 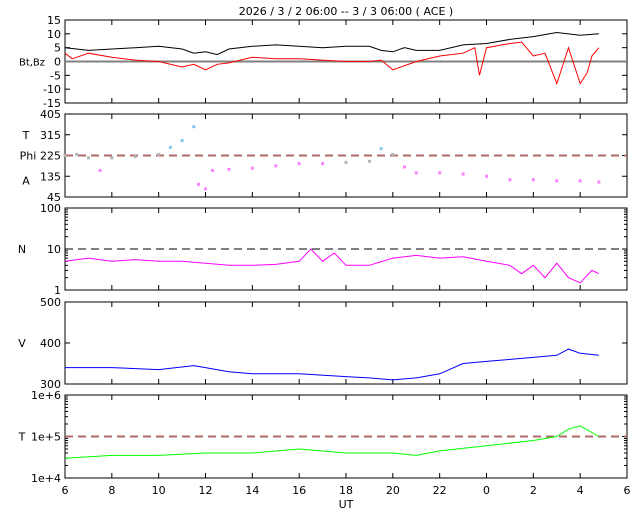 I want to click on series-line-n, so click(x=332, y=266).